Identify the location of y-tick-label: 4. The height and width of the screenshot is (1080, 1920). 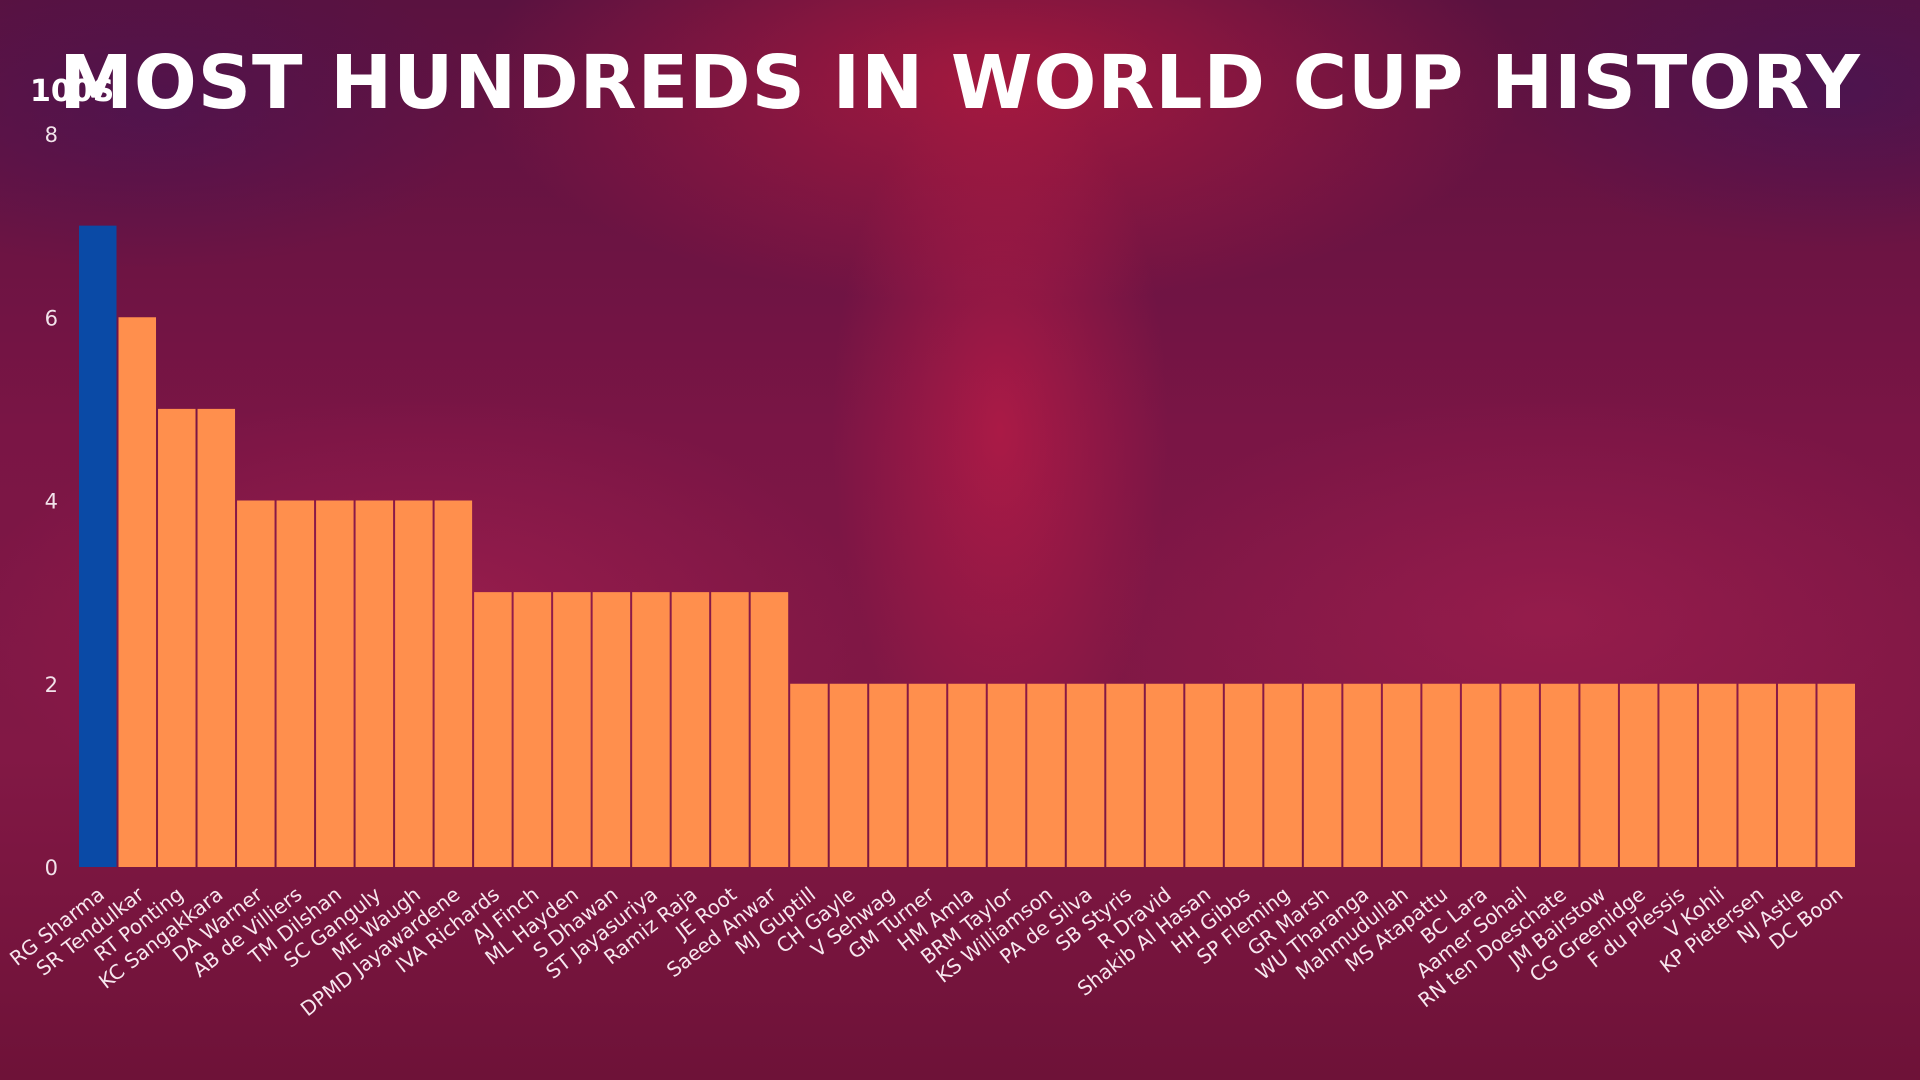
(51, 502).